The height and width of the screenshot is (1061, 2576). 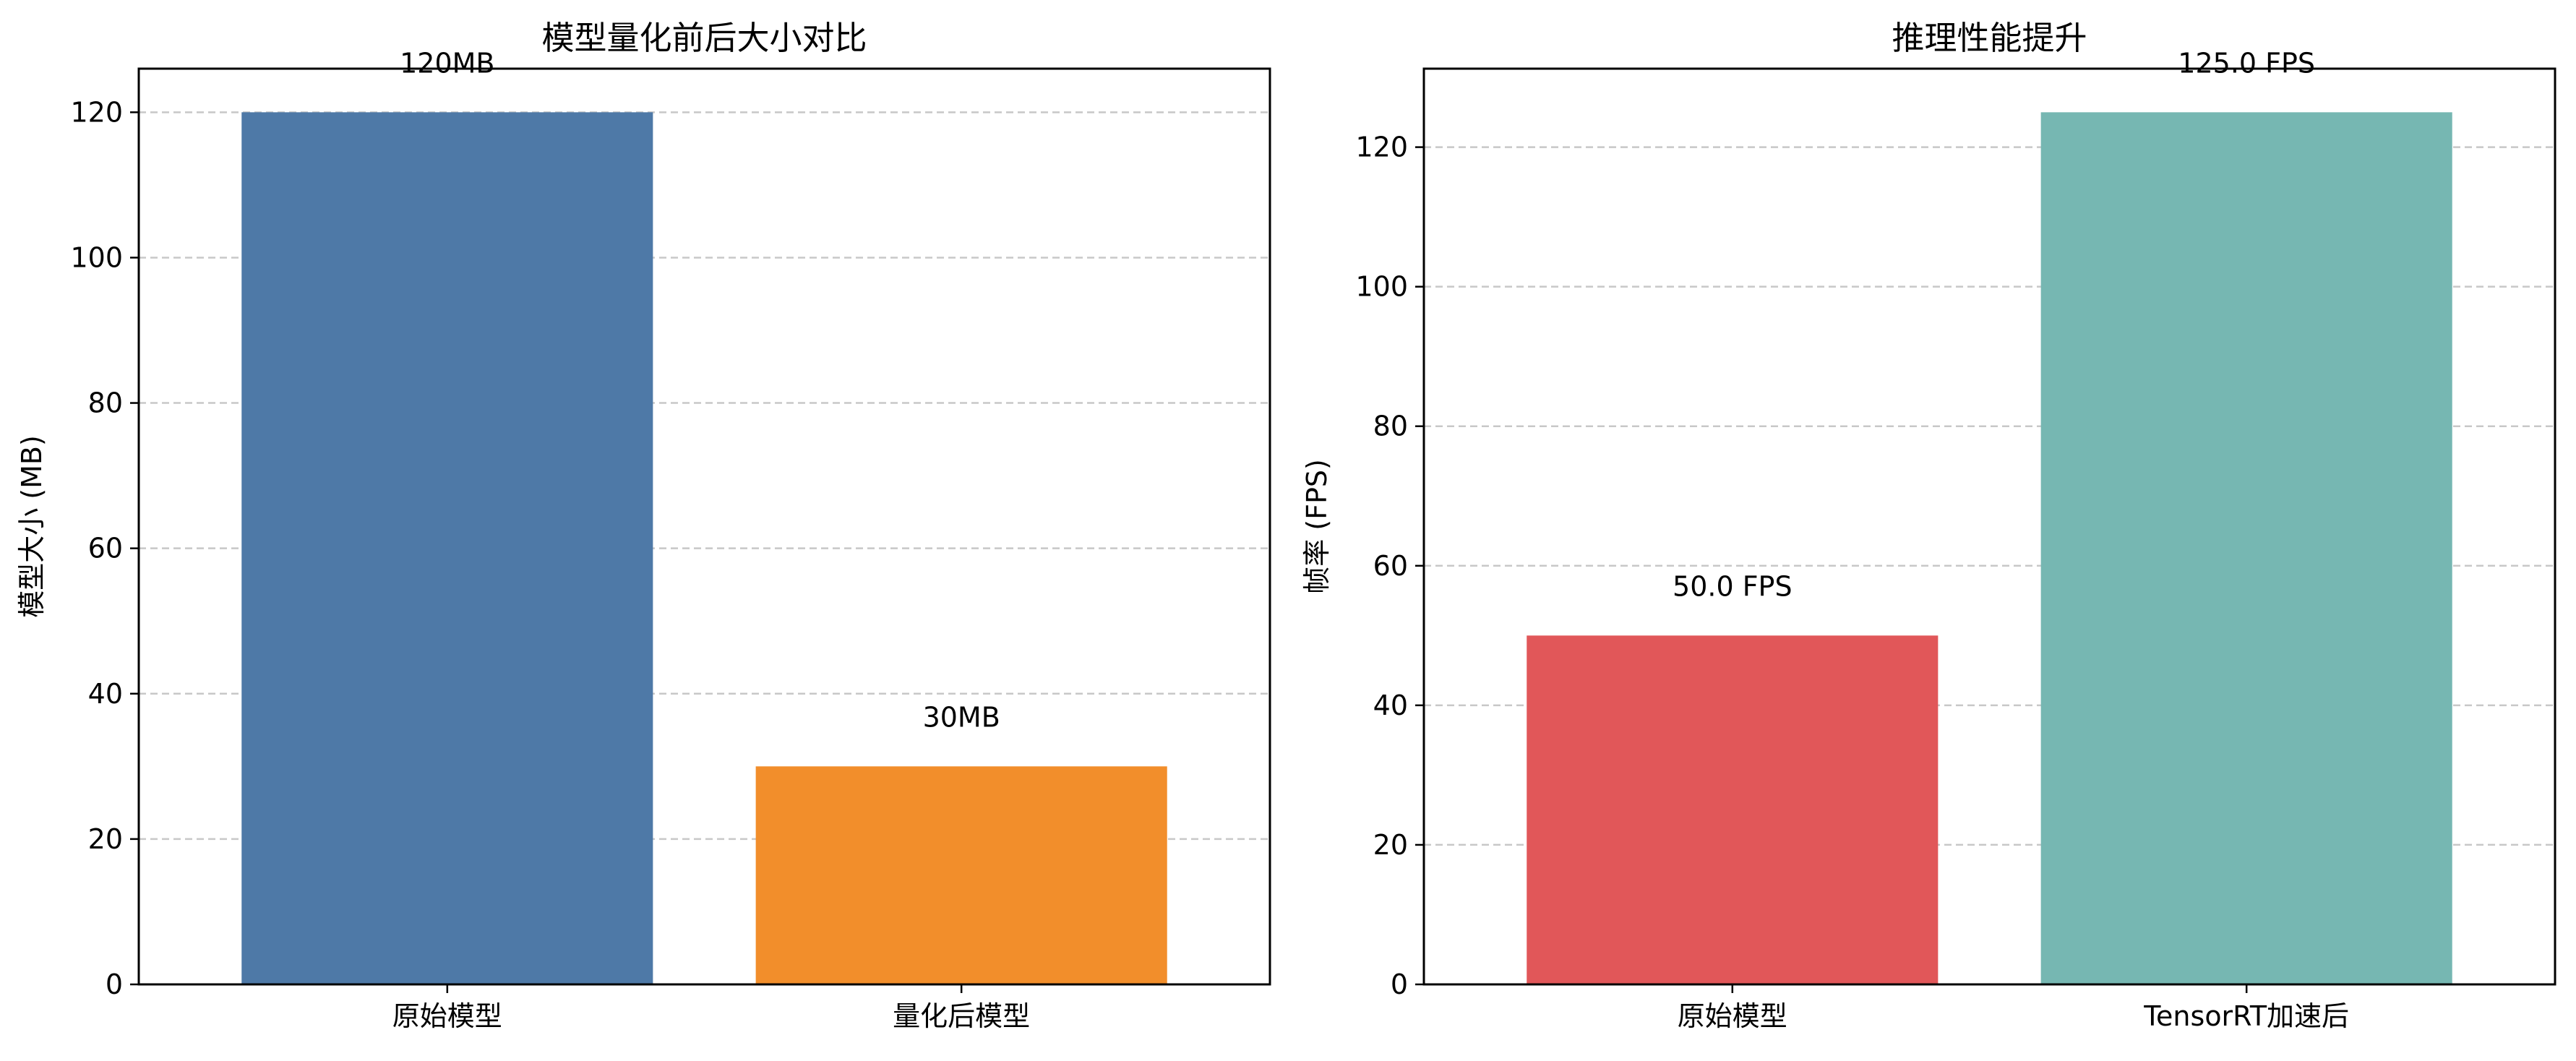 I want to click on data-label: 120MB, so click(x=447, y=63).